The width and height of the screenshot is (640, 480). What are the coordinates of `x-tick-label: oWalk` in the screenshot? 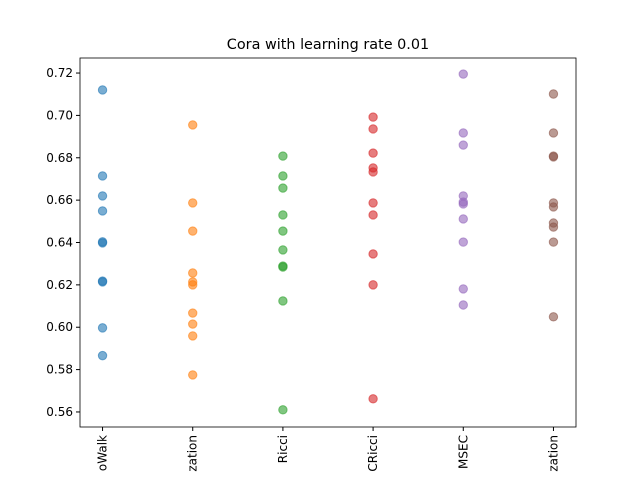 It's located at (103, 453).